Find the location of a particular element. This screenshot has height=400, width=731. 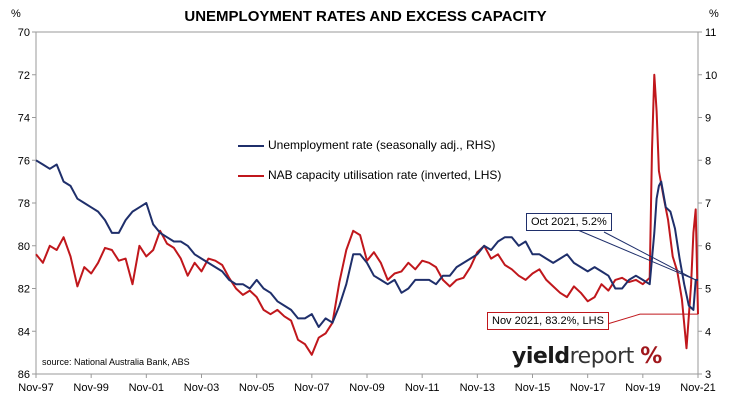

legend-item-unemployment: Unemployment rate (seasonally adj., RHS) is located at coordinates (366, 145).